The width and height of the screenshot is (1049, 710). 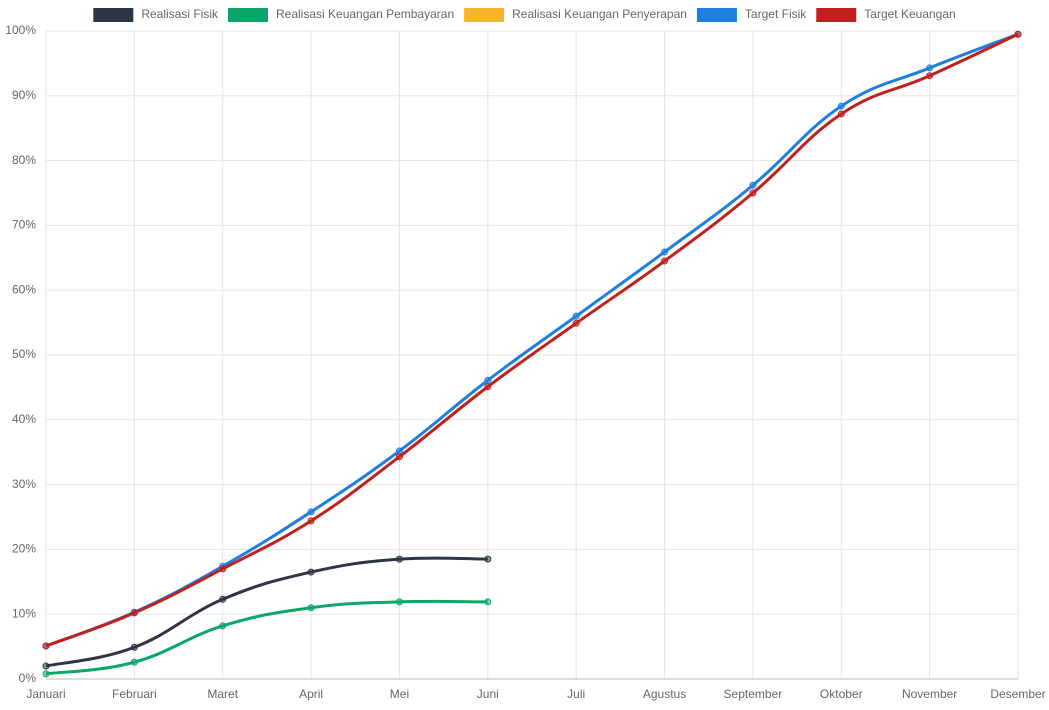 What do you see at coordinates (599, 14) in the screenshot?
I see `legend-label: Realisasi Keuangan Penyerapan` at bounding box center [599, 14].